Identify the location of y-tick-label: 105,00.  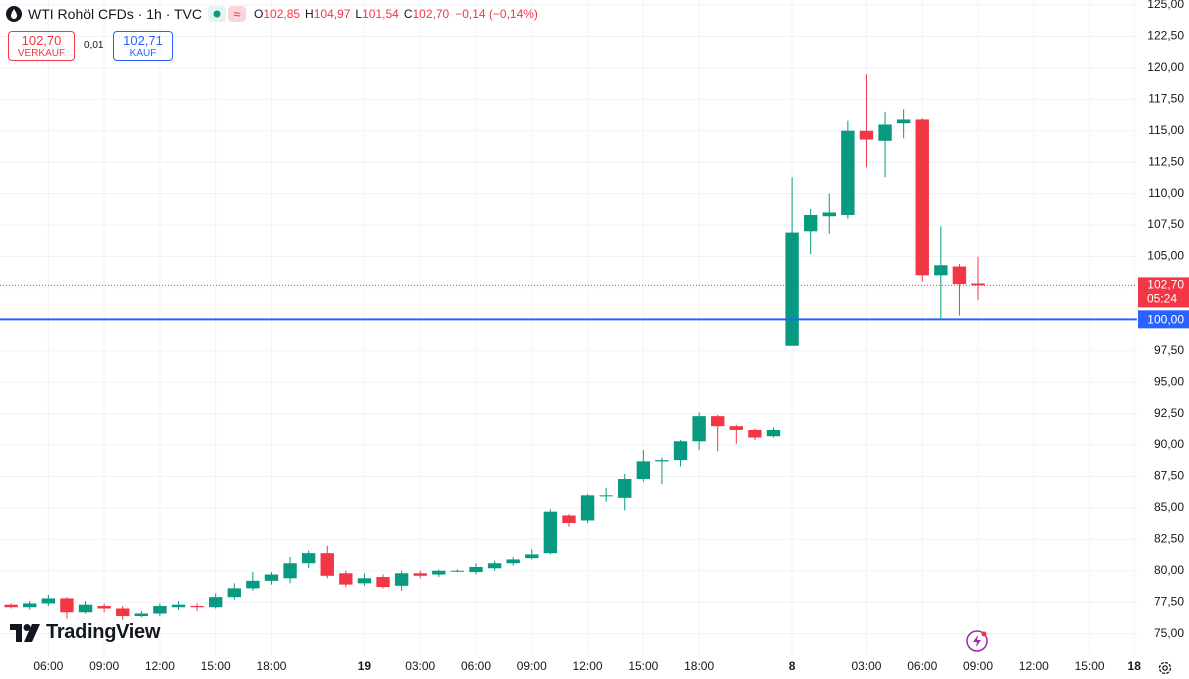
(1165, 256).